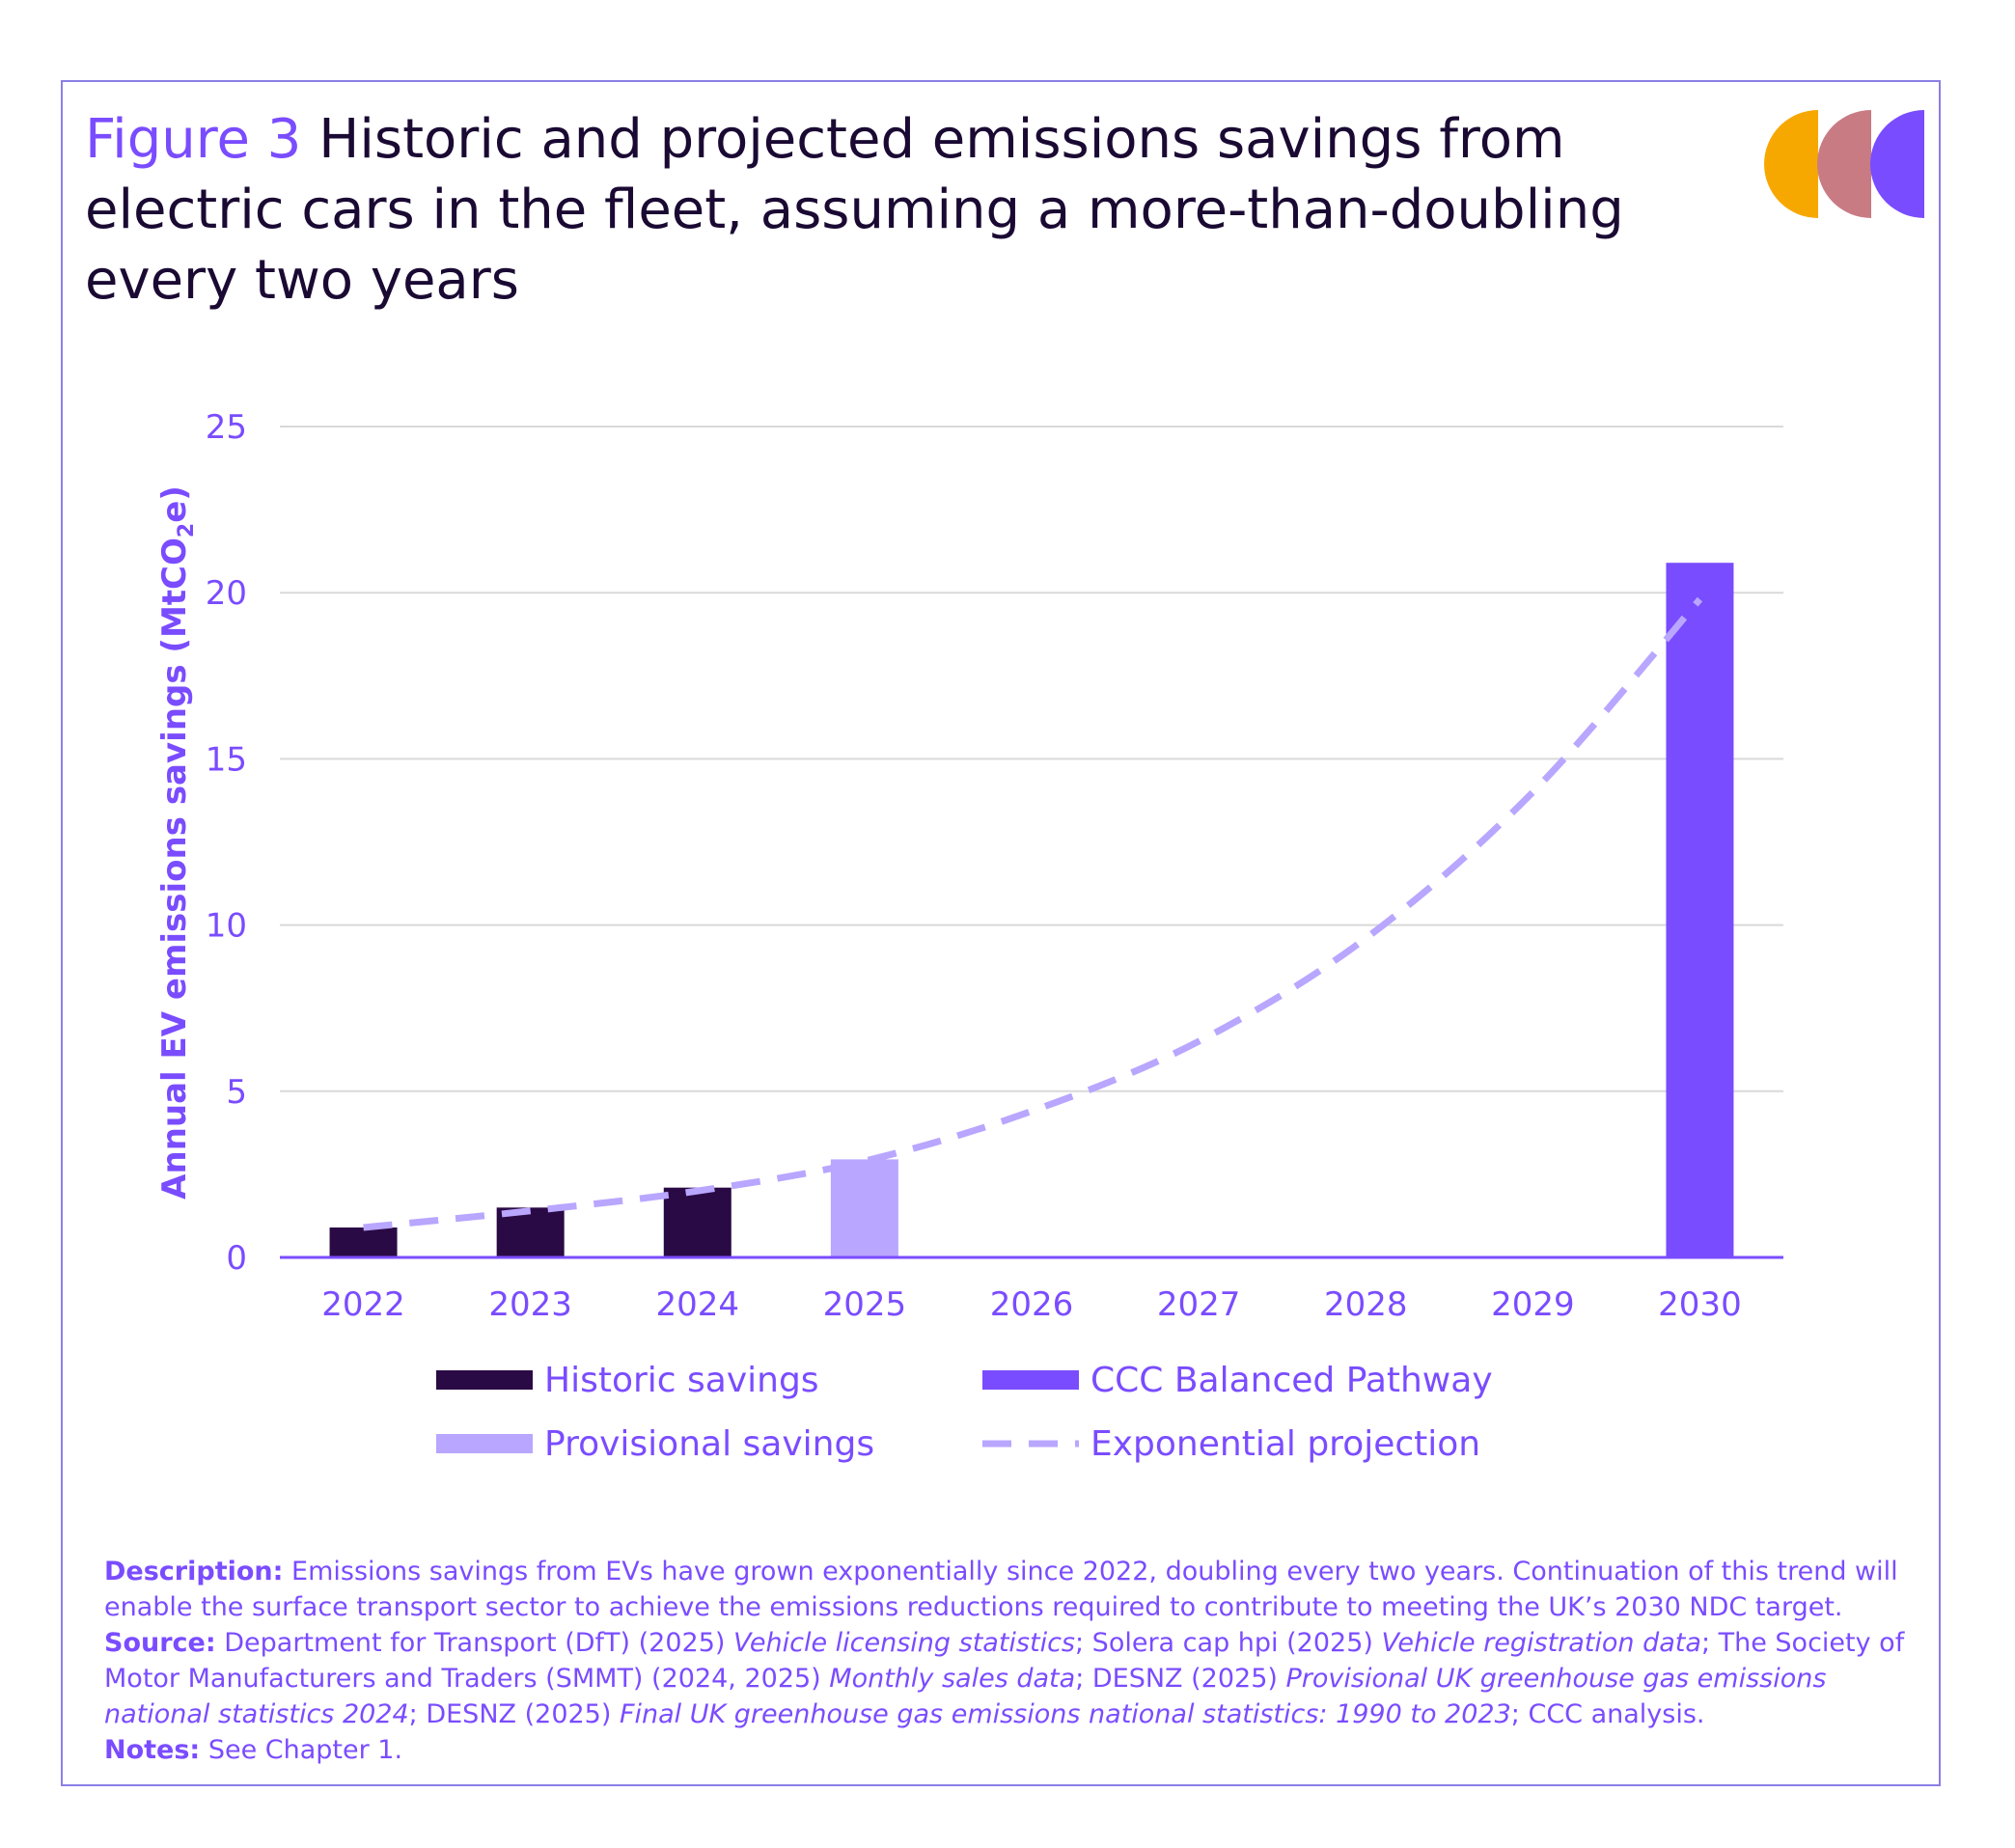  I want to click on logo-pink-semicircle, so click(1844, 164).